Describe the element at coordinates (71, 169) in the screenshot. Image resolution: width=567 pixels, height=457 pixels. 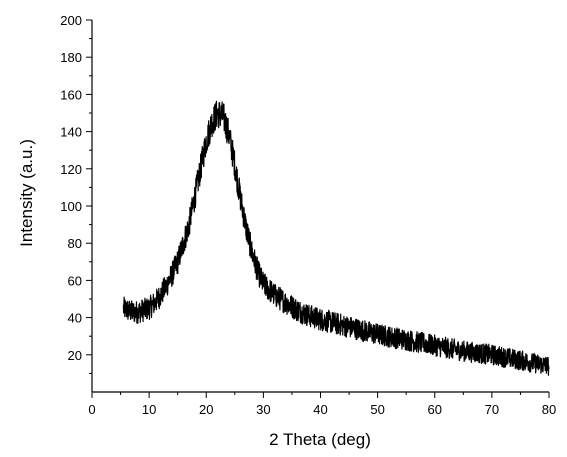
I see `y-tick-label: 120` at that location.